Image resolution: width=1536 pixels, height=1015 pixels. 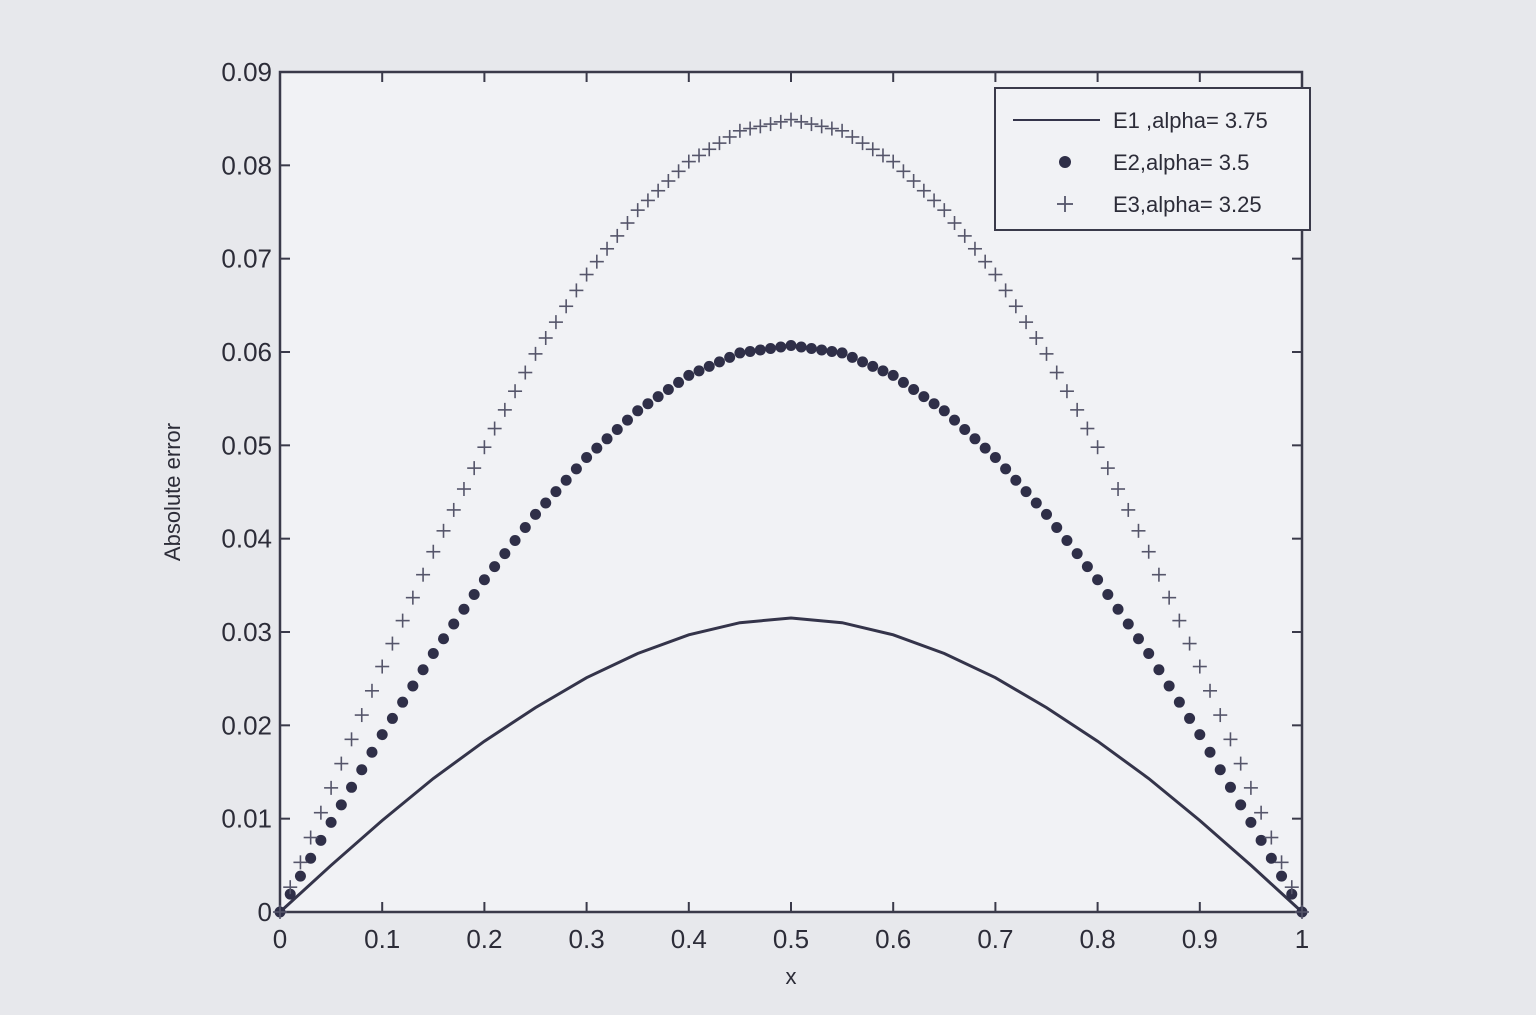 I want to click on x-tick-label: 0.1, so click(x=382, y=939).